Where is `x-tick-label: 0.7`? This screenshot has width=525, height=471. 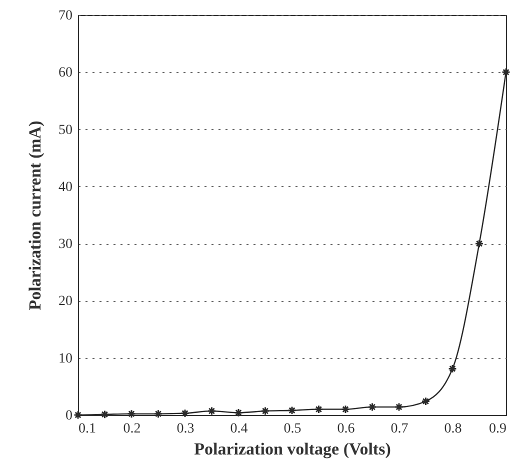
x-tick-label: 0.7 is located at coordinates (399, 429).